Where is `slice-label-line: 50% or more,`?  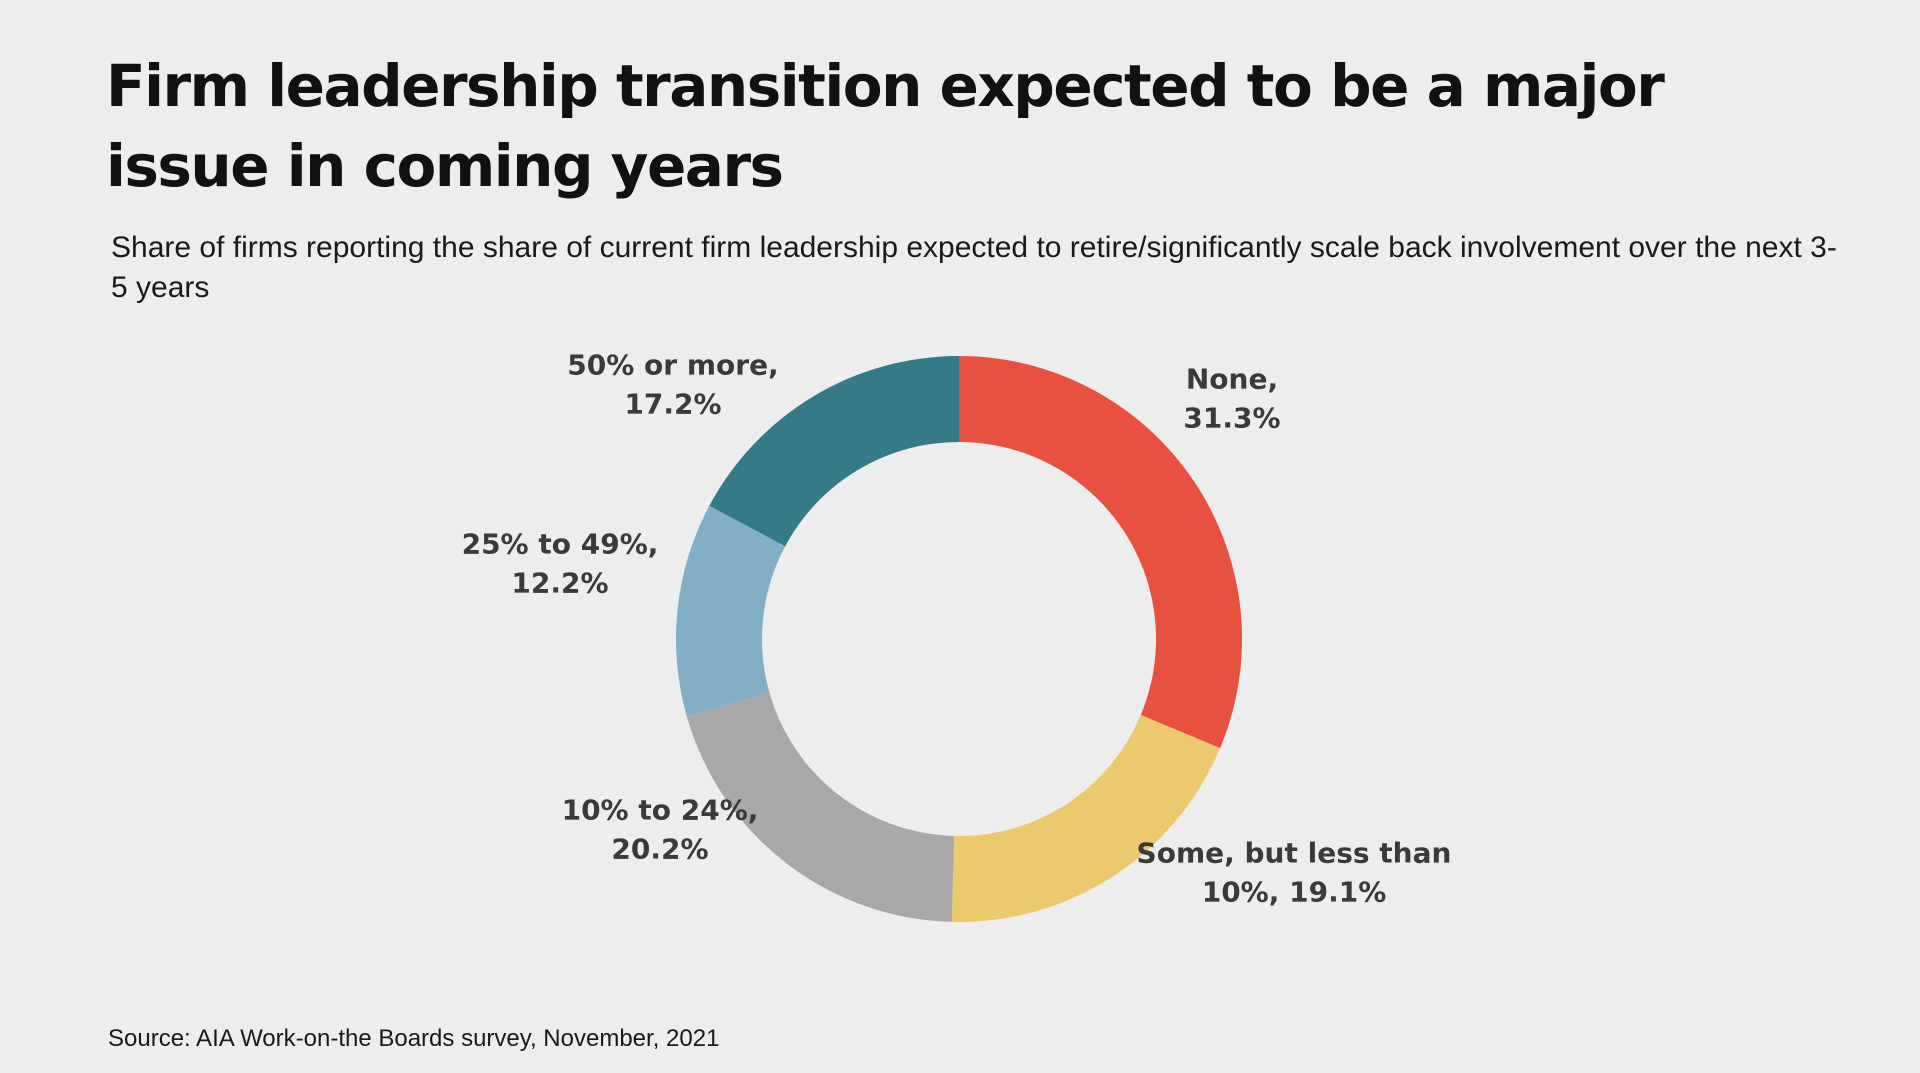 slice-label-line: 50% or more, is located at coordinates (672, 365).